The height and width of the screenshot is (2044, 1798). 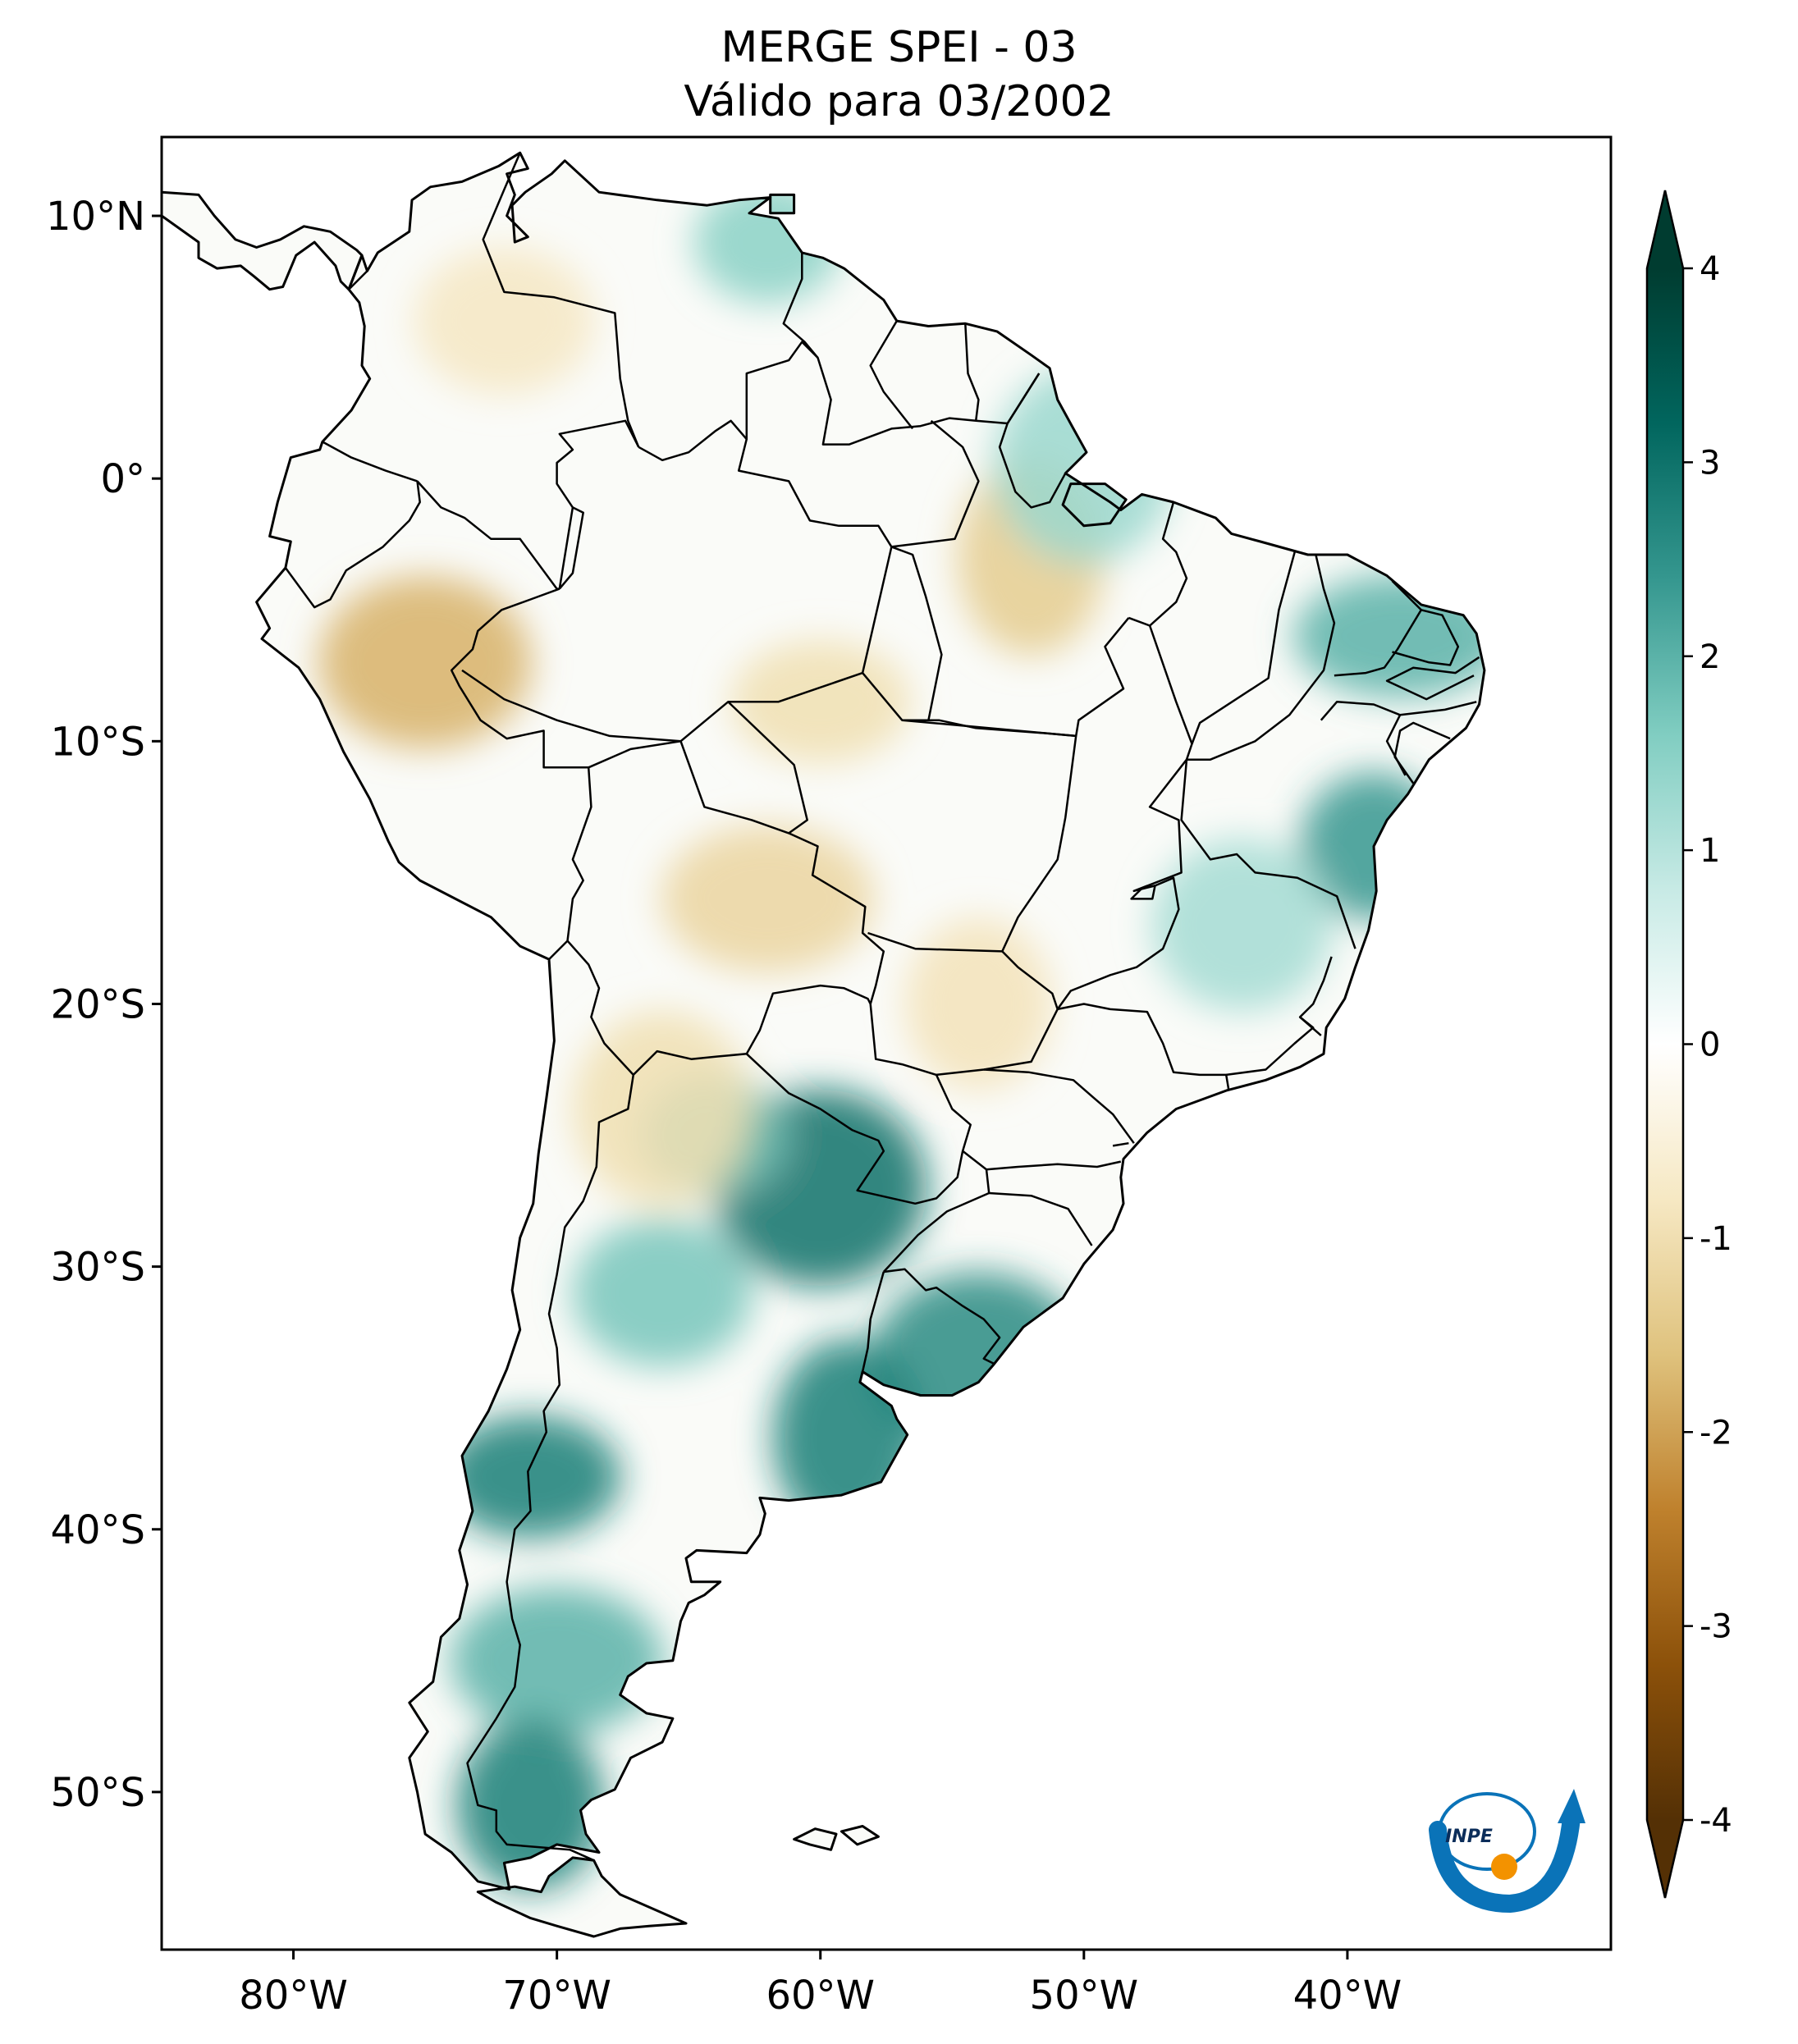 What do you see at coordinates (1571, 1806) in the screenshot?
I see `logo-arrow-icon` at bounding box center [1571, 1806].